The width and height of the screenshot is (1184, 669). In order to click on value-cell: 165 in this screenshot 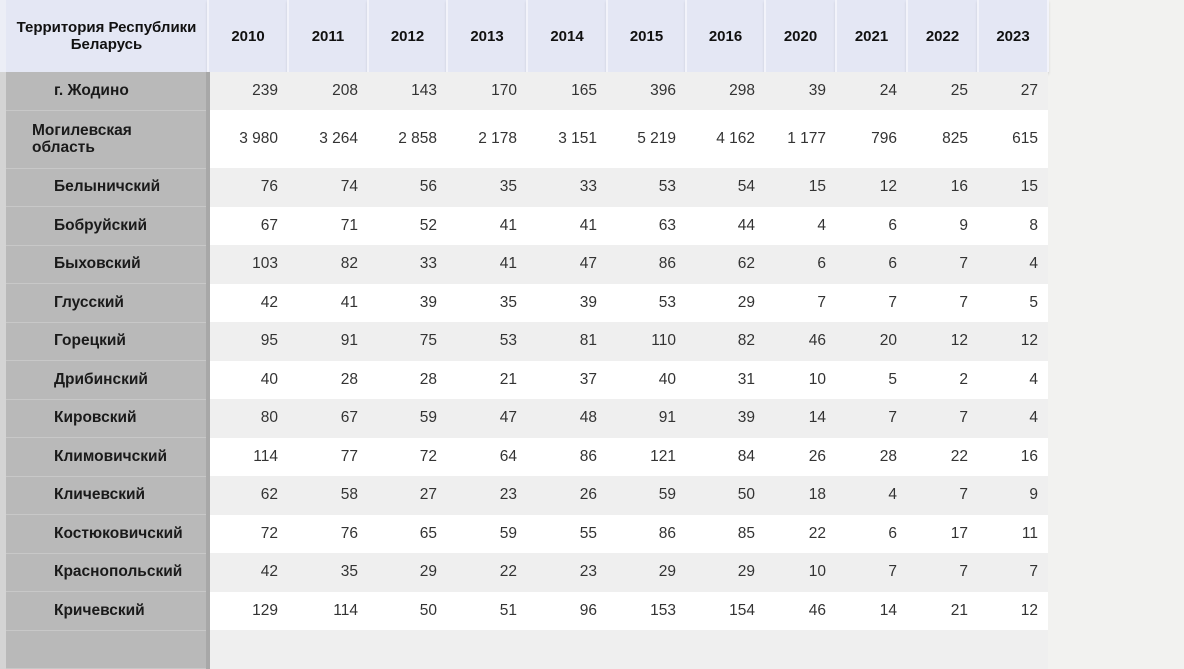, I will do `click(567, 91)`.